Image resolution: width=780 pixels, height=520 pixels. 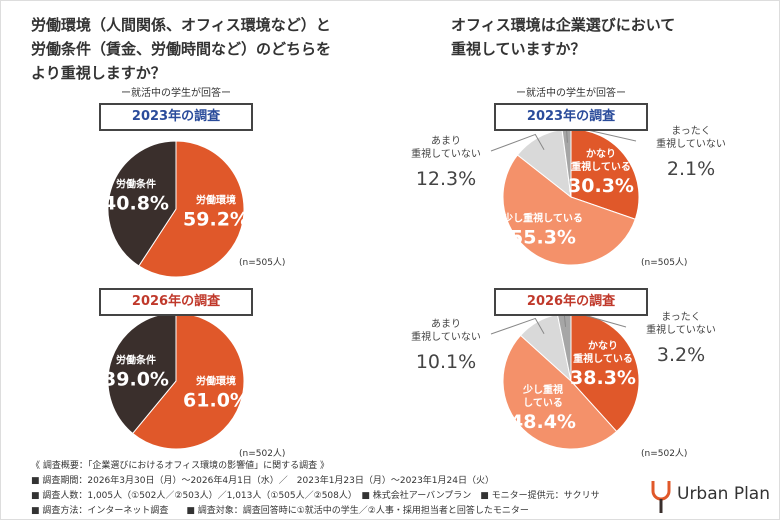 What do you see at coordinates (603, 378) in the screenshot?
I see `value-label: 38.3%` at bounding box center [603, 378].